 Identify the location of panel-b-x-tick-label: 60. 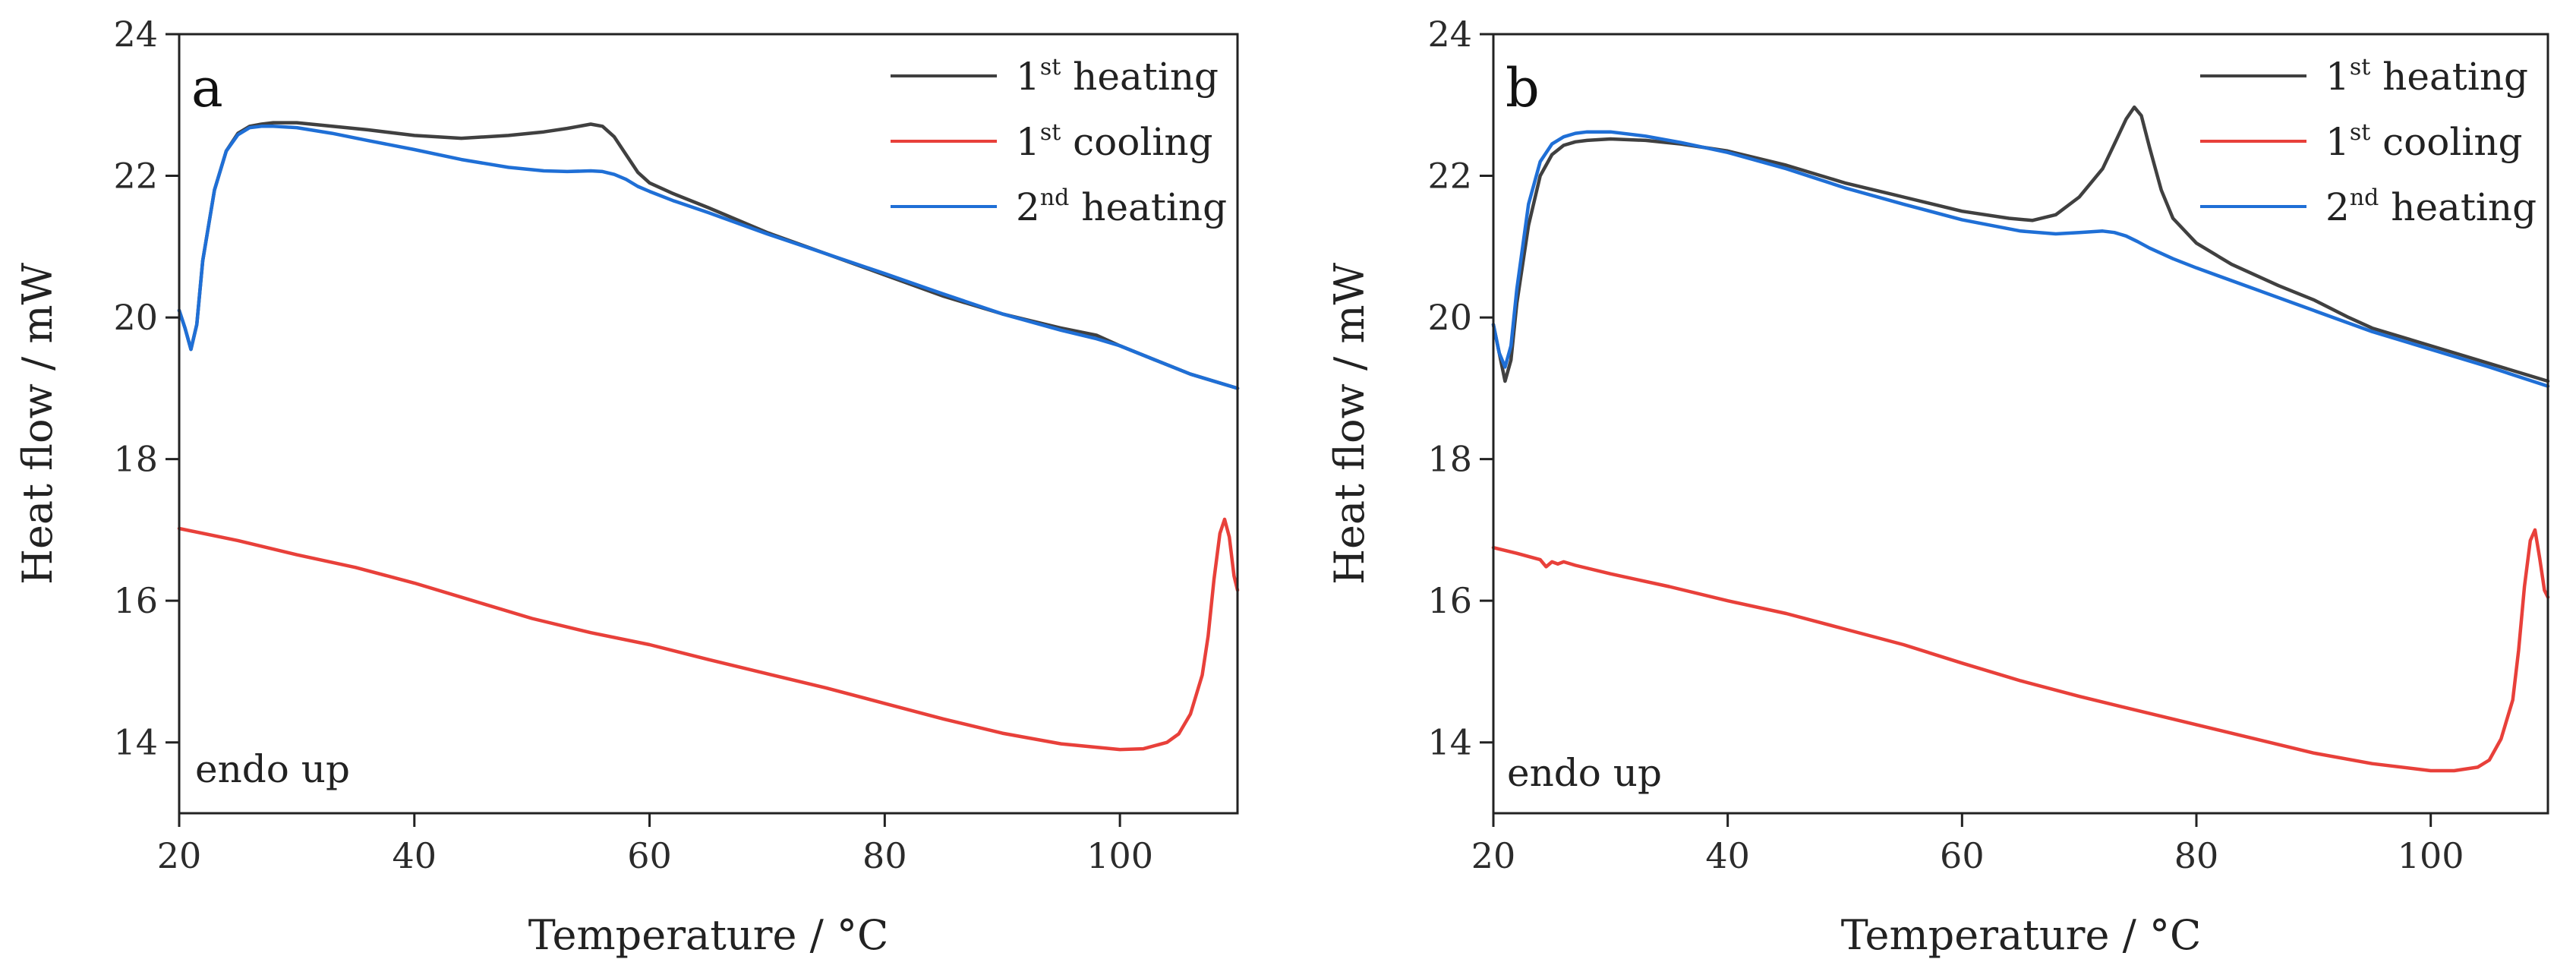
(1962, 855).